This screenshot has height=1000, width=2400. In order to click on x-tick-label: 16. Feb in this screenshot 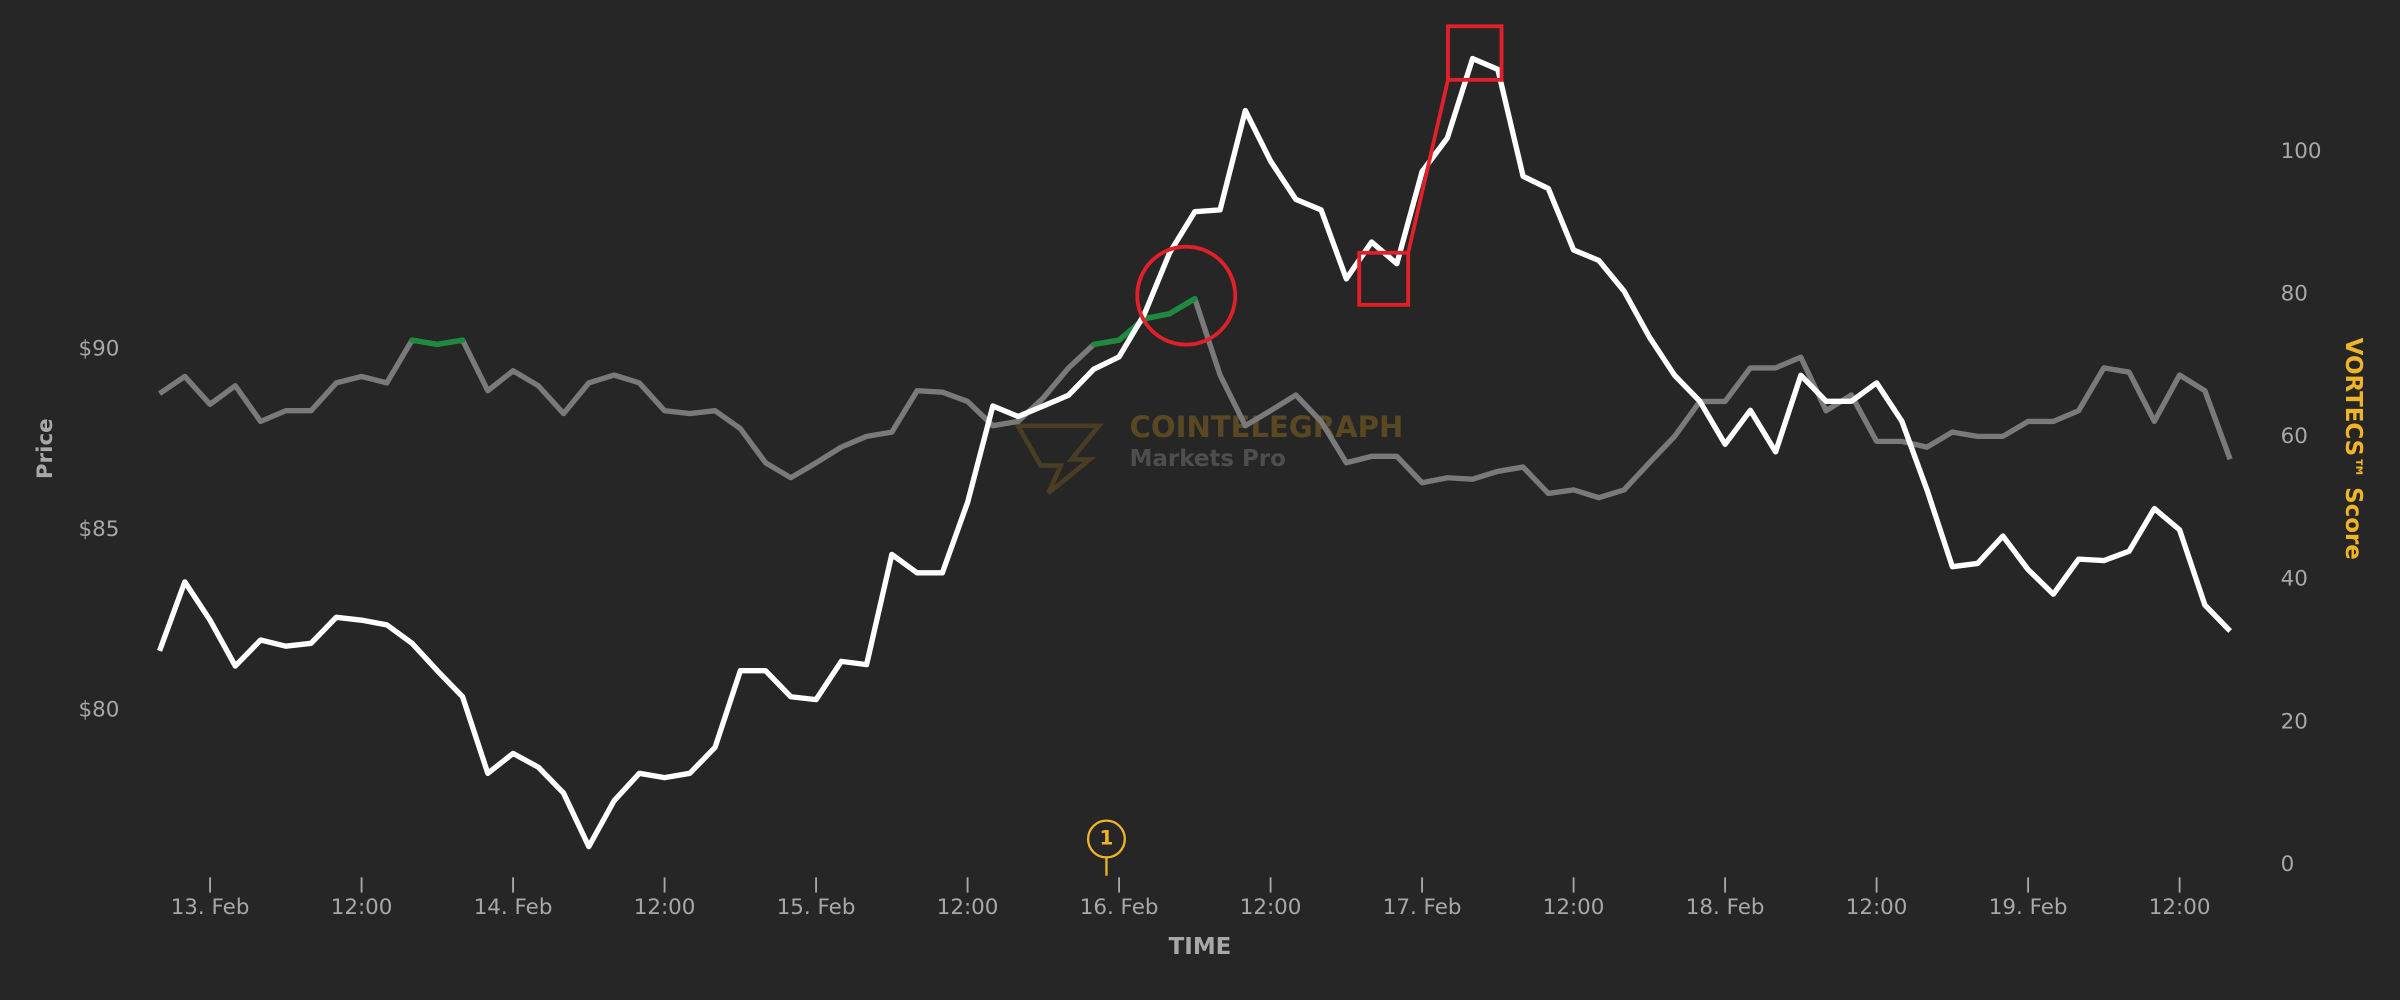, I will do `click(1119, 907)`.